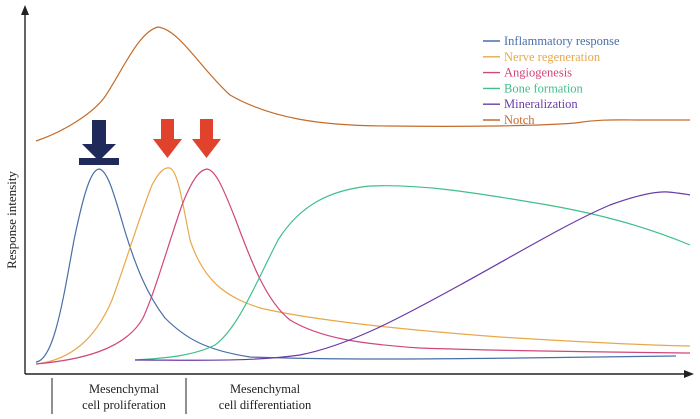 This screenshot has width=700, height=419. I want to click on phase-proliferation-line2: cell proliferation, so click(124, 405).